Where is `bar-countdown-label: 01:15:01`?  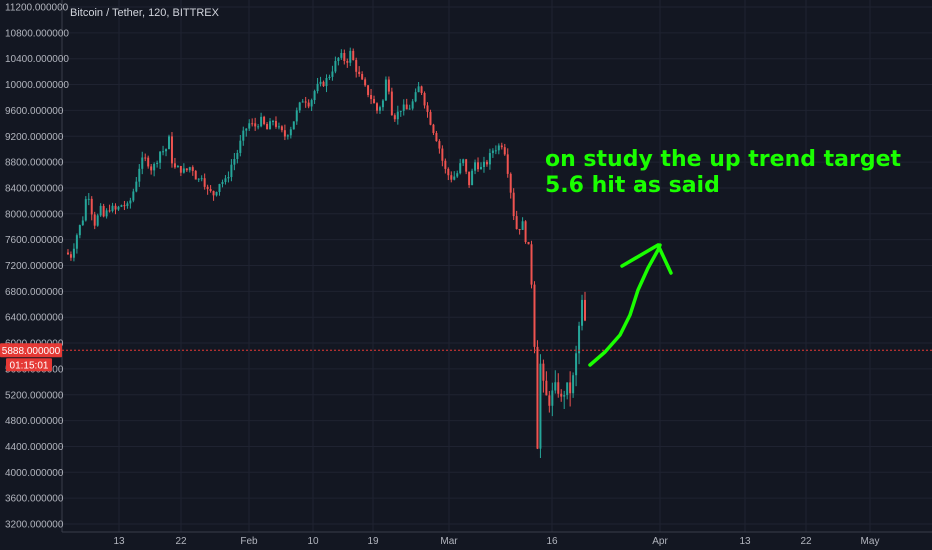 bar-countdown-label: 01:15:01 is located at coordinates (29, 365).